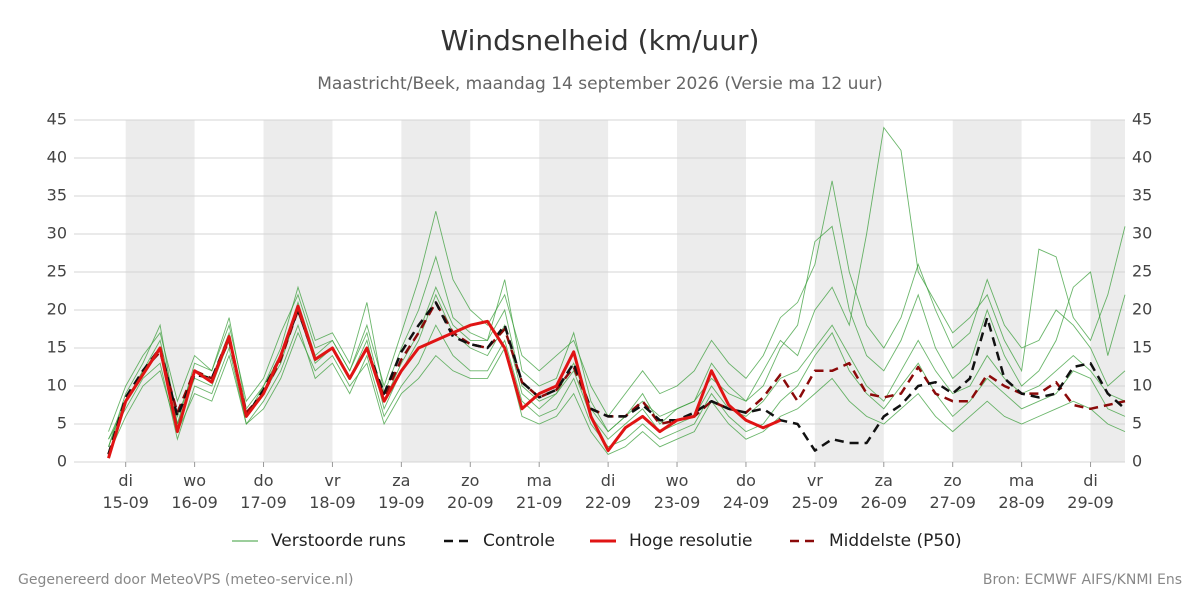 This screenshot has width=1200, height=600. What do you see at coordinates (57, 157) in the screenshot?
I see `y-tick-label: 40` at bounding box center [57, 157].